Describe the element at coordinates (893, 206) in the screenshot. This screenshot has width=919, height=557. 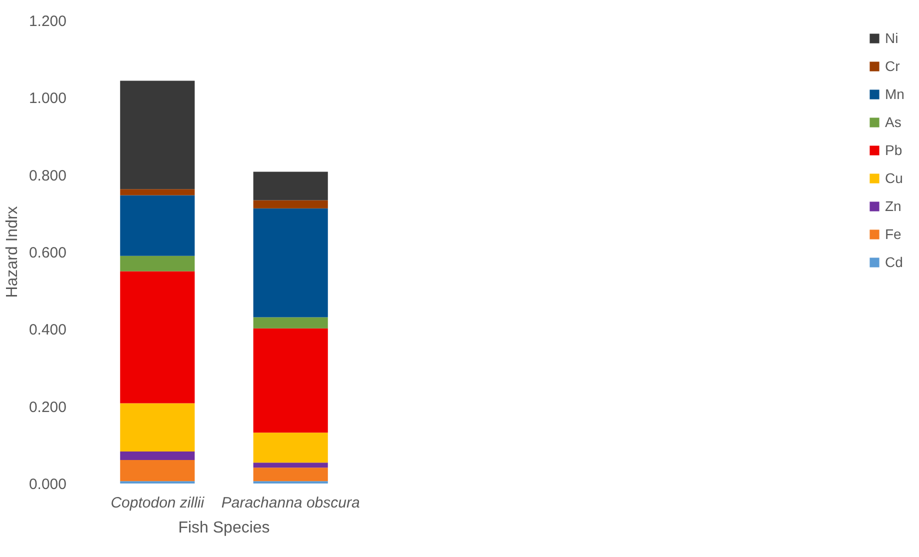
I see `legend-label: Zn` at that location.